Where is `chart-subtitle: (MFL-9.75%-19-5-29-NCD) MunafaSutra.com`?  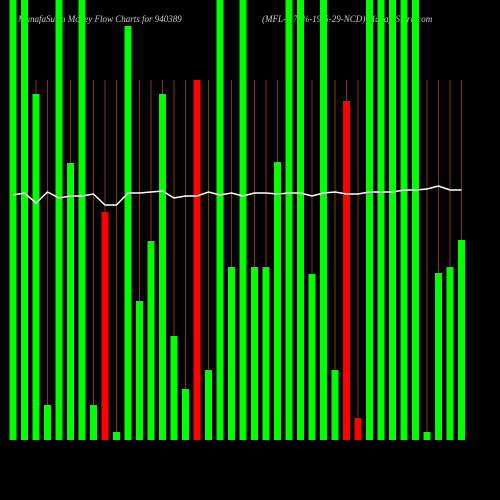 chart-subtitle: (MFL-9.75%-19-5-29-NCD) MunafaSutra.com is located at coordinates (347, 19).